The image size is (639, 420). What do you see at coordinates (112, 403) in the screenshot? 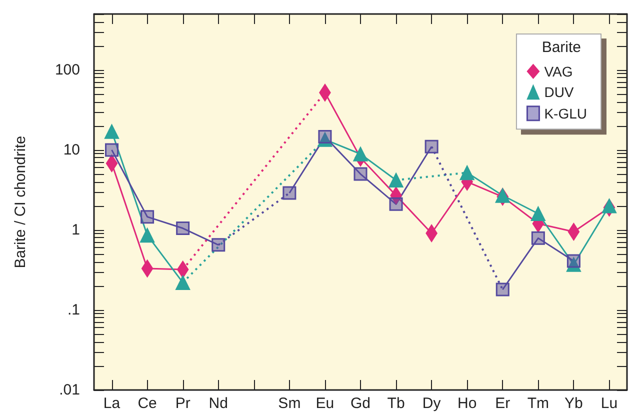
I see `x-tick-label: La` at bounding box center [112, 403].